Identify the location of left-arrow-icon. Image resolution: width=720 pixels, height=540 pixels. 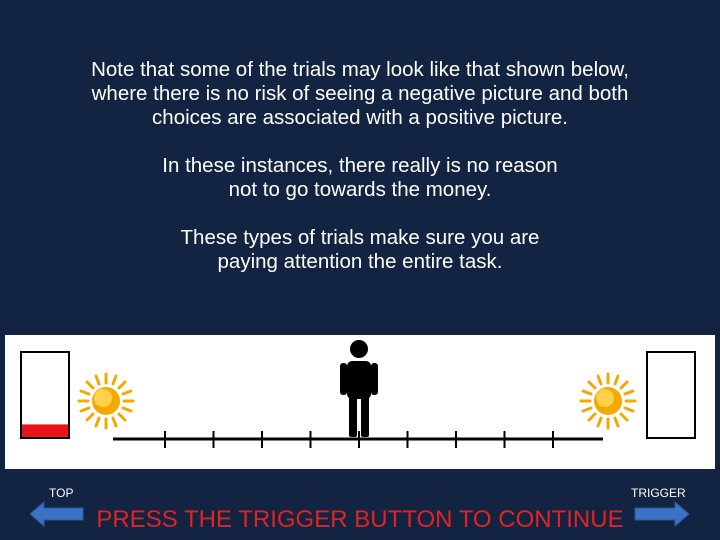
(57, 514).